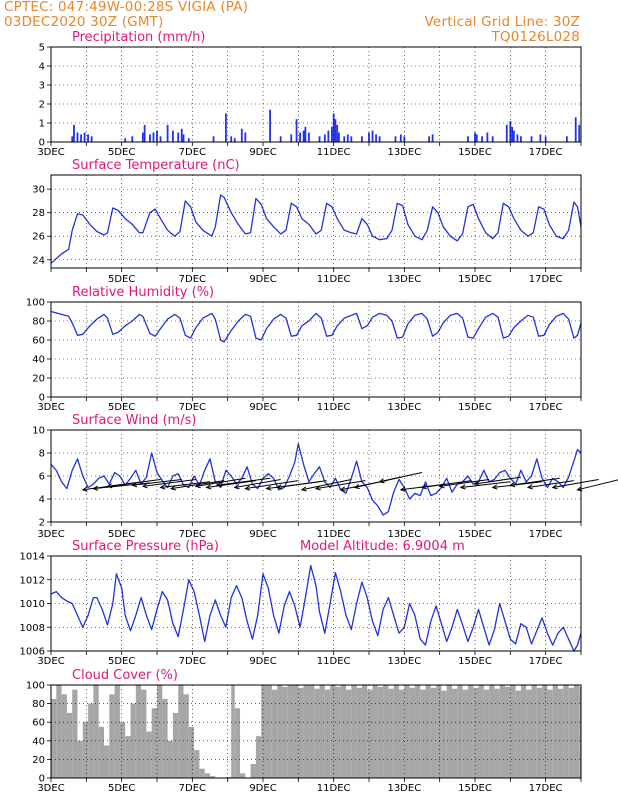 This screenshot has width=618, height=800. What do you see at coordinates (145, 546) in the screenshot?
I see `panel-title: Surface Pressure (hPa)` at bounding box center [145, 546].